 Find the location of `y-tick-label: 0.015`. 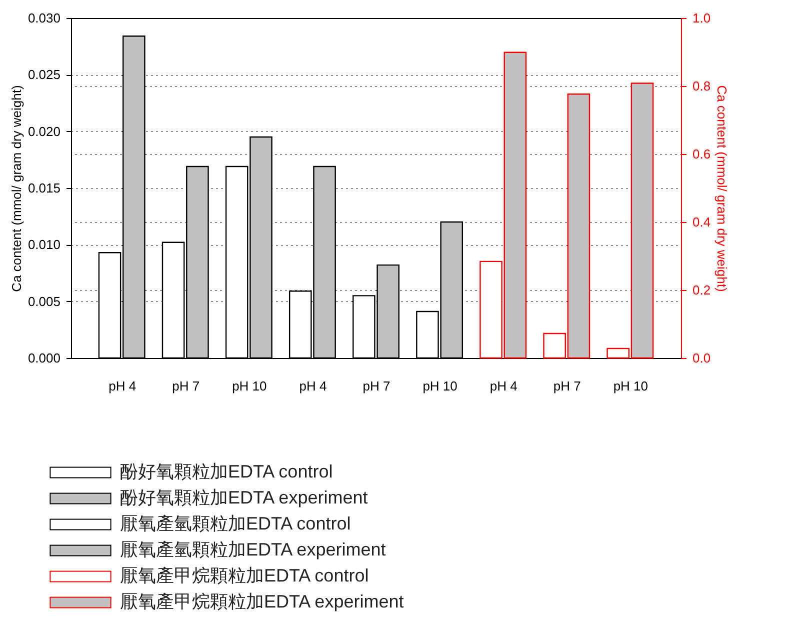

y-tick-label: 0.015 is located at coordinates (44, 188).